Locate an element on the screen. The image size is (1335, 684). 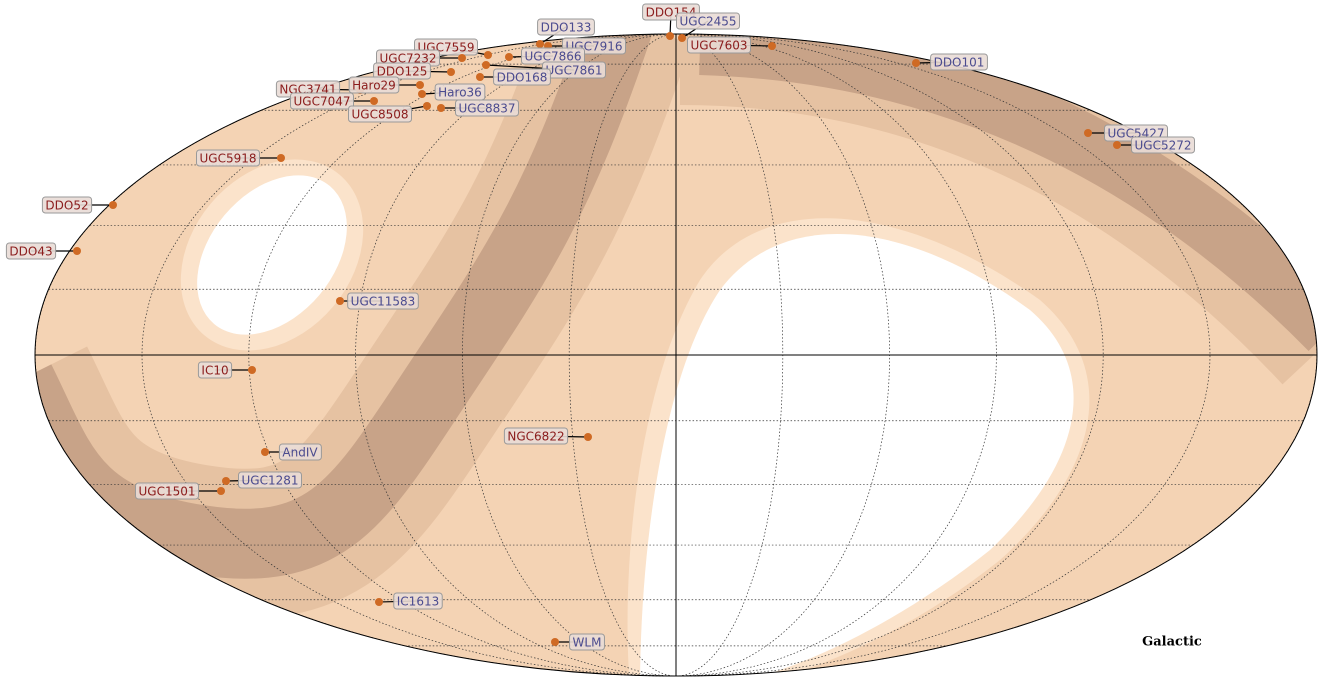
galaxy-marker: UGC7603 is located at coordinates (731, 45).